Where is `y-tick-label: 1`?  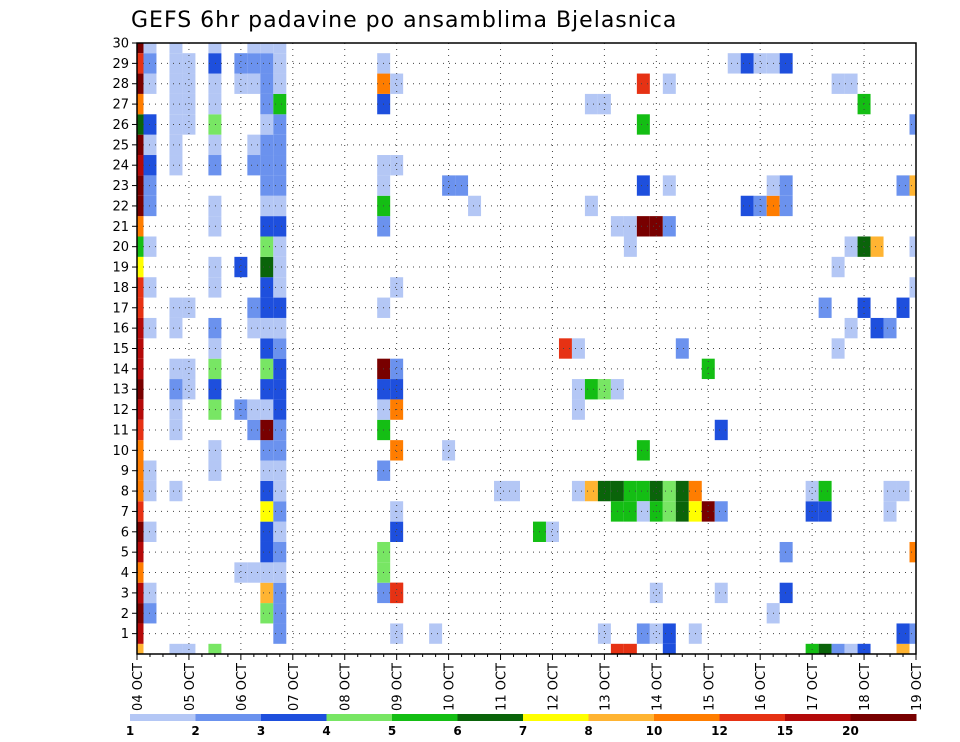
y-tick-label: 1 is located at coordinates (125, 634).